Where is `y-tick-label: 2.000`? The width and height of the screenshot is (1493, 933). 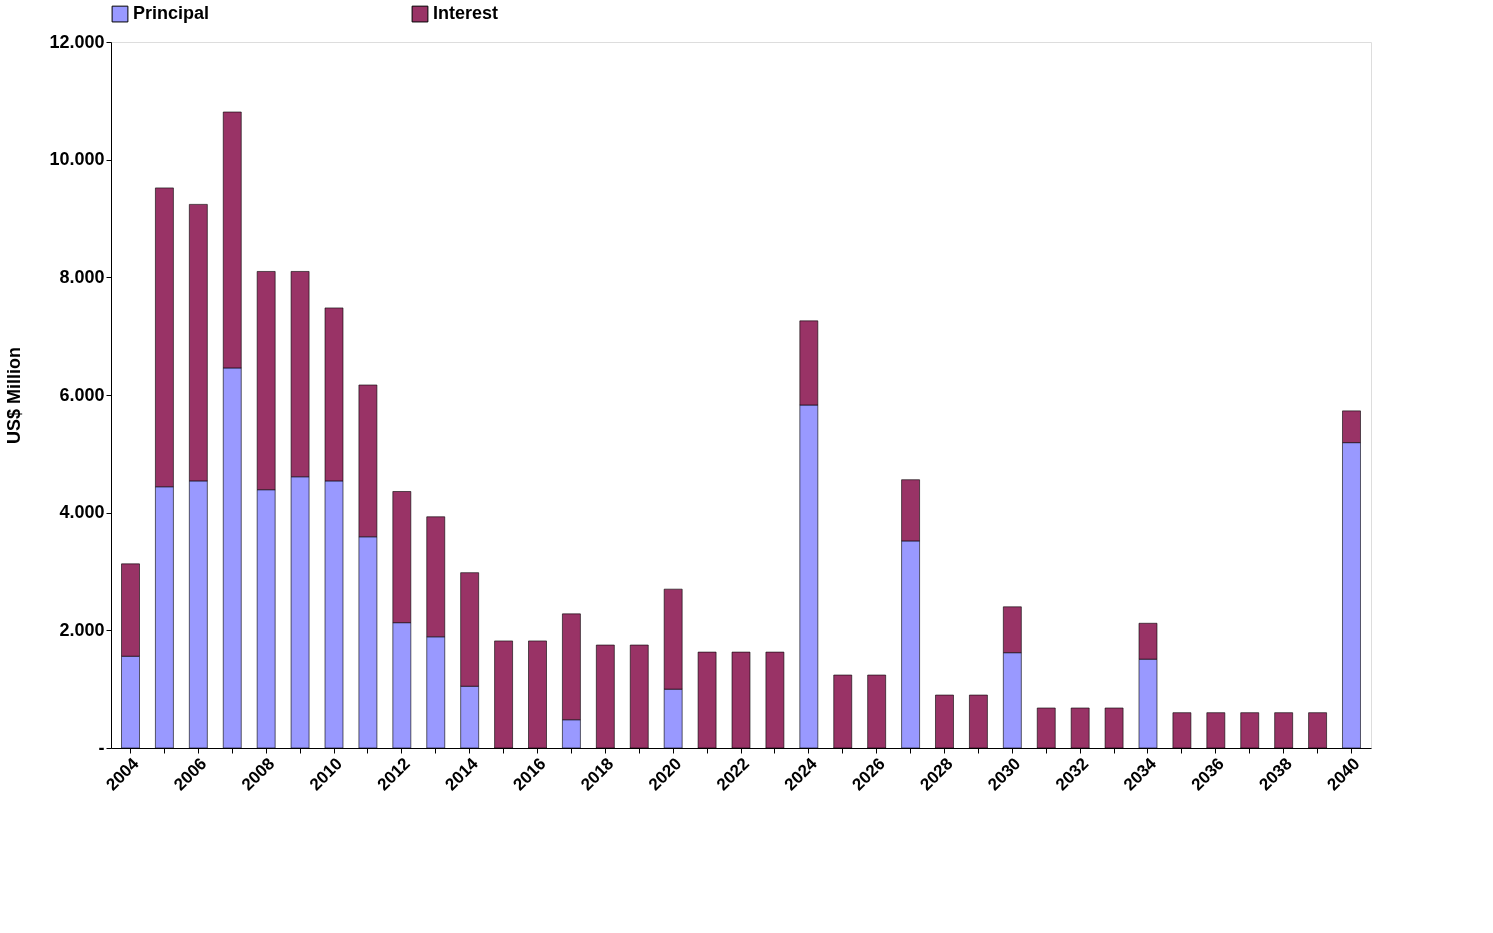 y-tick-label: 2.000 is located at coordinates (82, 629).